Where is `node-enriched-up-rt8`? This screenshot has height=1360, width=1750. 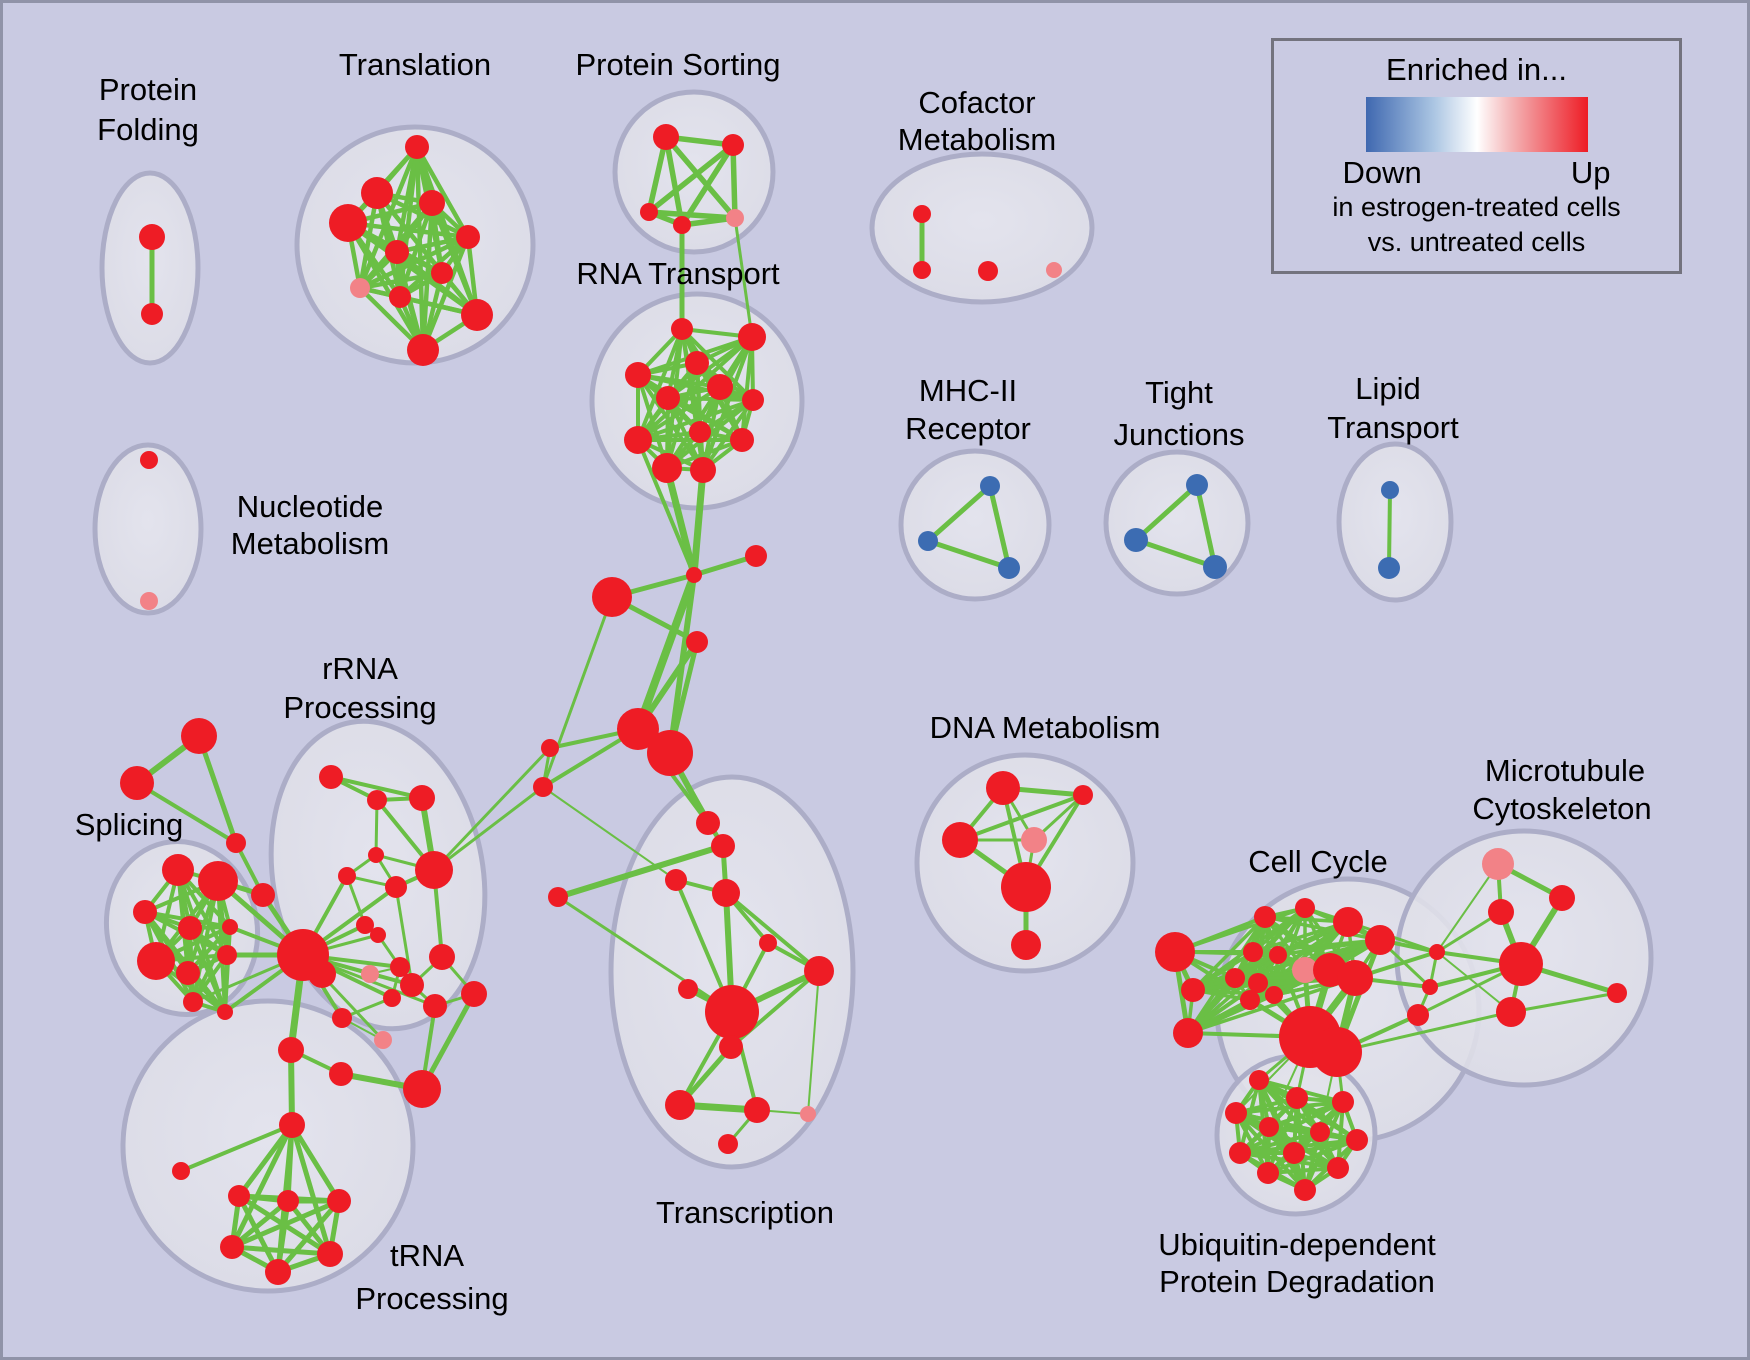
node-enriched-up-rt8 is located at coordinates (700, 432).